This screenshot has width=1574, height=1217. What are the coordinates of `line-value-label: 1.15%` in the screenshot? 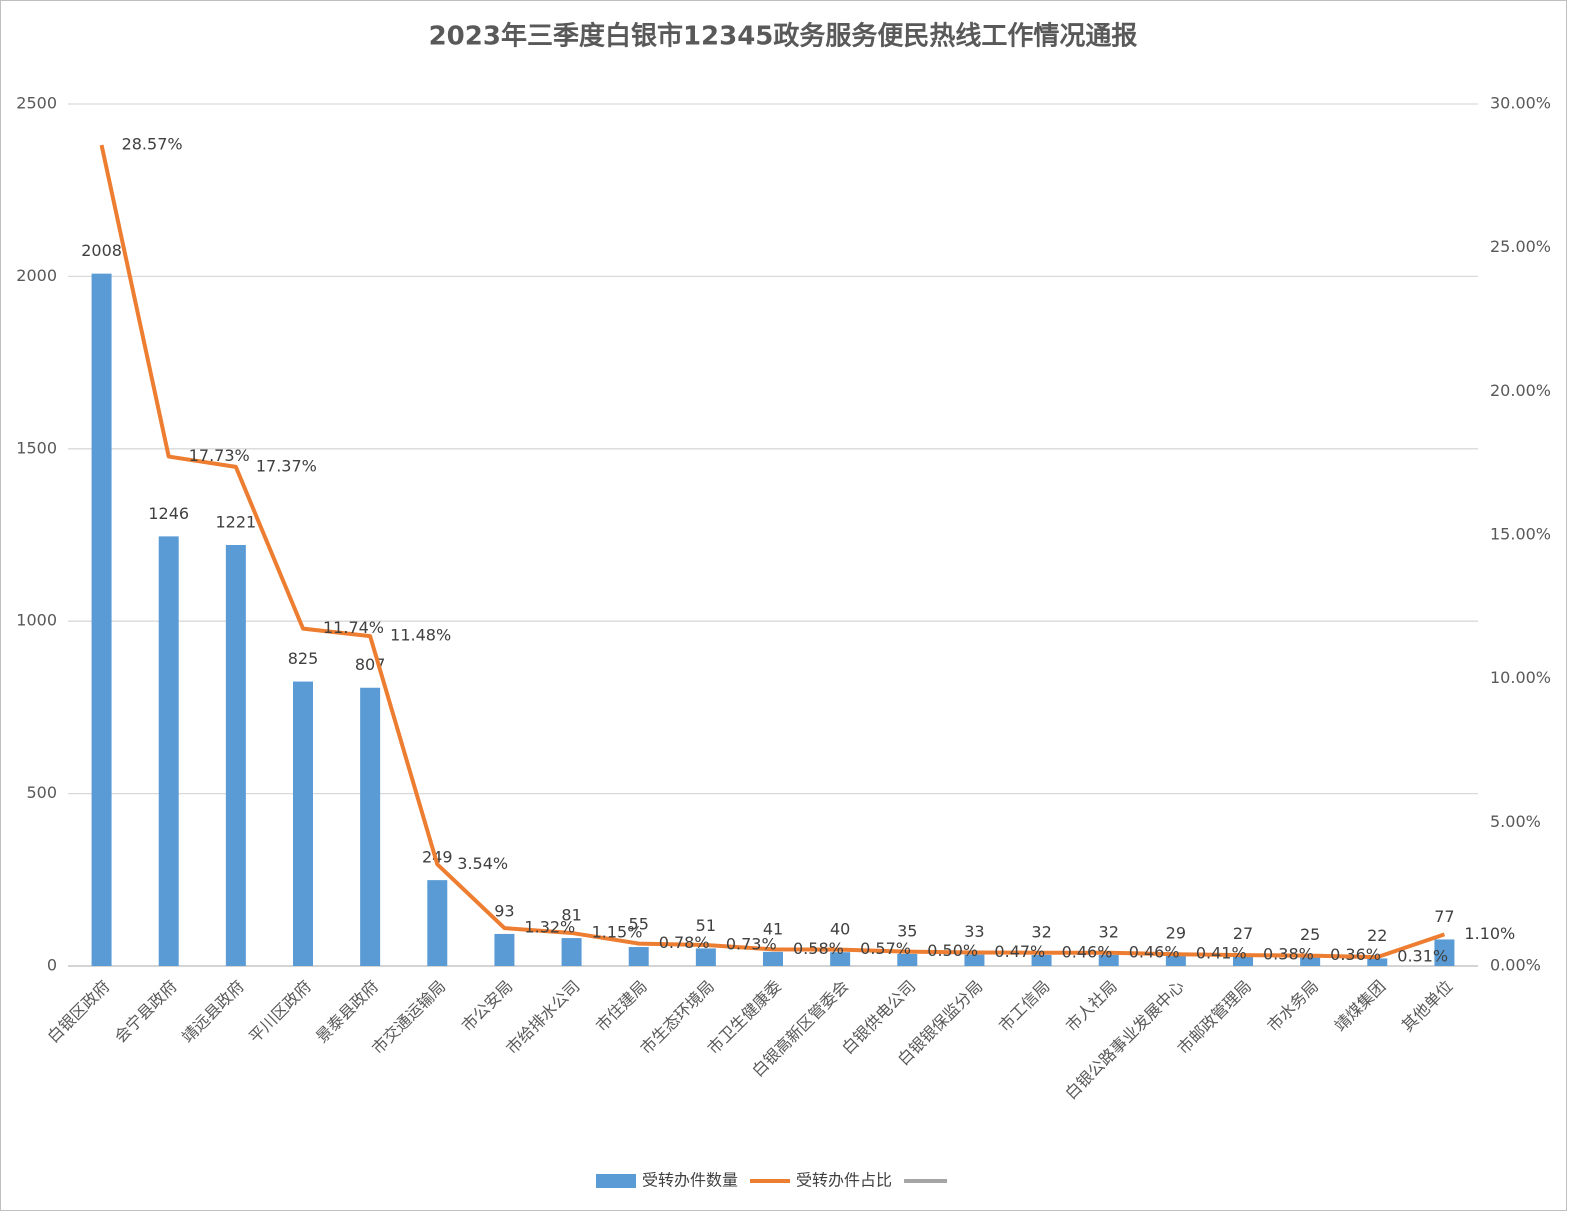 It's located at (617, 931).